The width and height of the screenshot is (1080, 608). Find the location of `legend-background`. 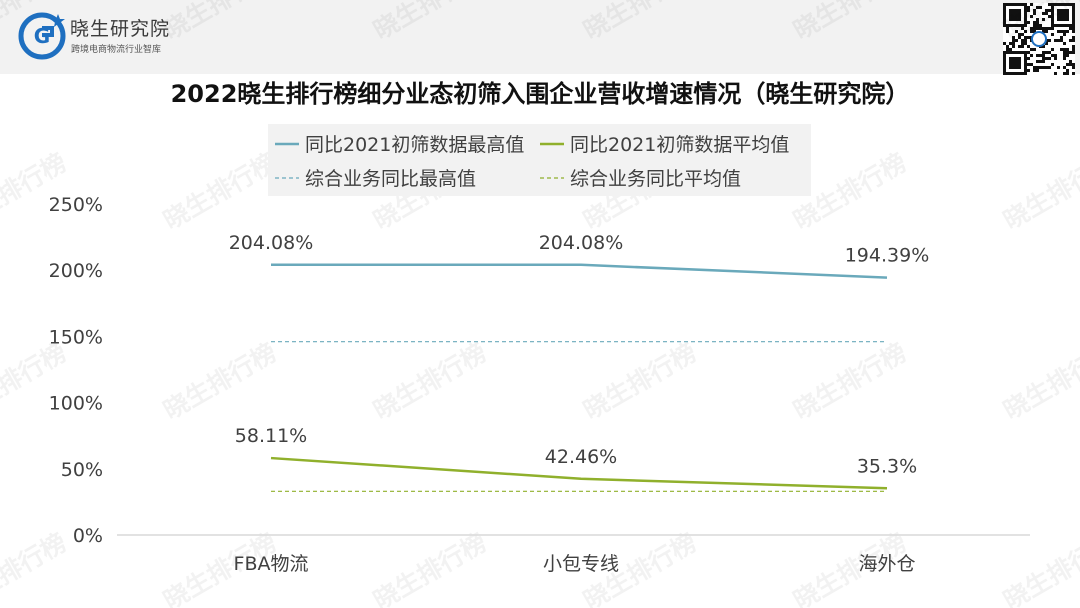

legend-background is located at coordinates (539, 160).